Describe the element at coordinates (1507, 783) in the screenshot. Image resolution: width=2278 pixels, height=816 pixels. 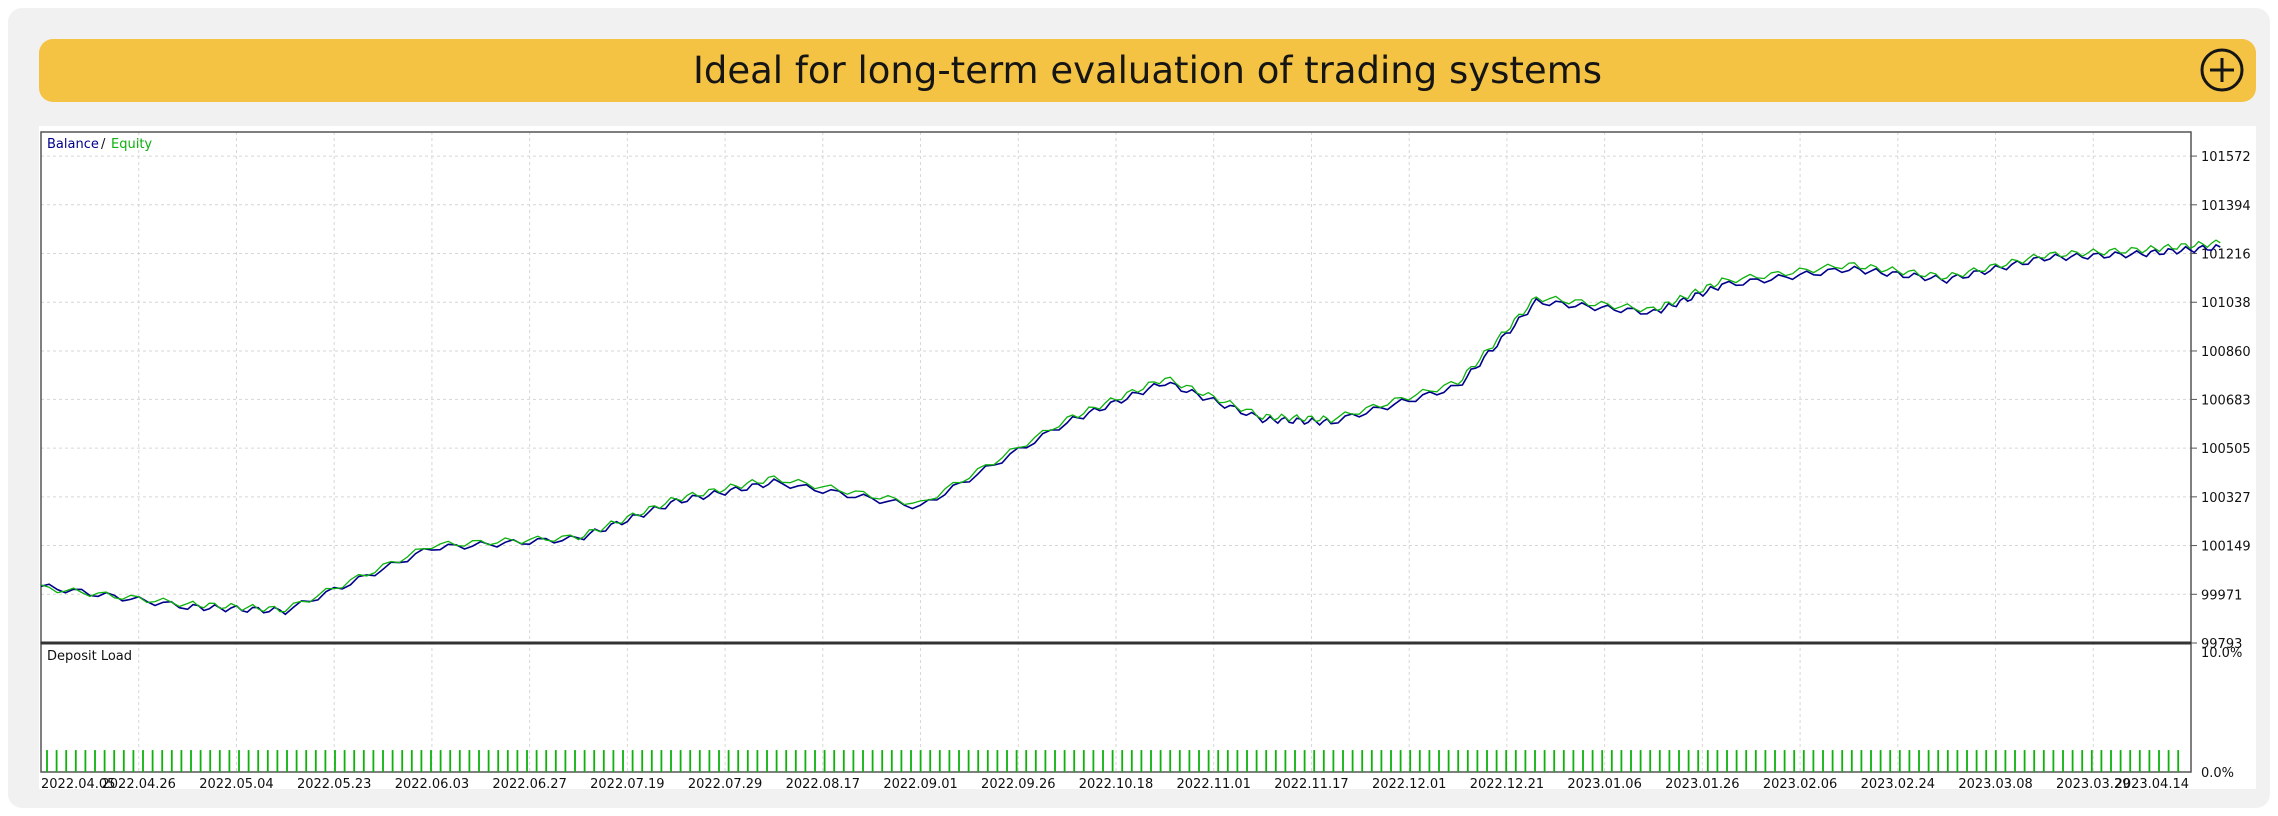
I see `x-tick-label: 2022.12.21` at that location.